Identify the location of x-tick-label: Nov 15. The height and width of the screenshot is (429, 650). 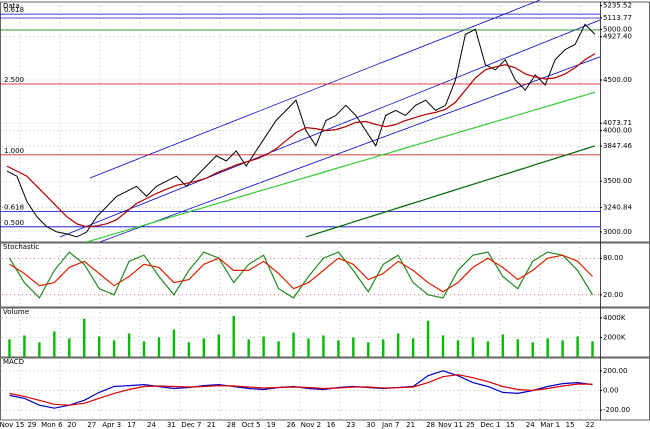
(12, 425).